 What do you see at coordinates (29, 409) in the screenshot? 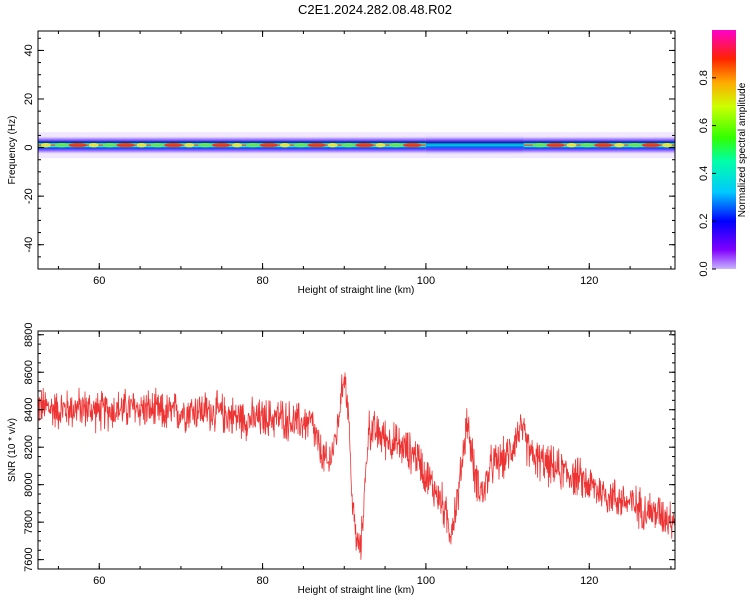
I see `snr-y-tick-label: 8400` at bounding box center [29, 409].